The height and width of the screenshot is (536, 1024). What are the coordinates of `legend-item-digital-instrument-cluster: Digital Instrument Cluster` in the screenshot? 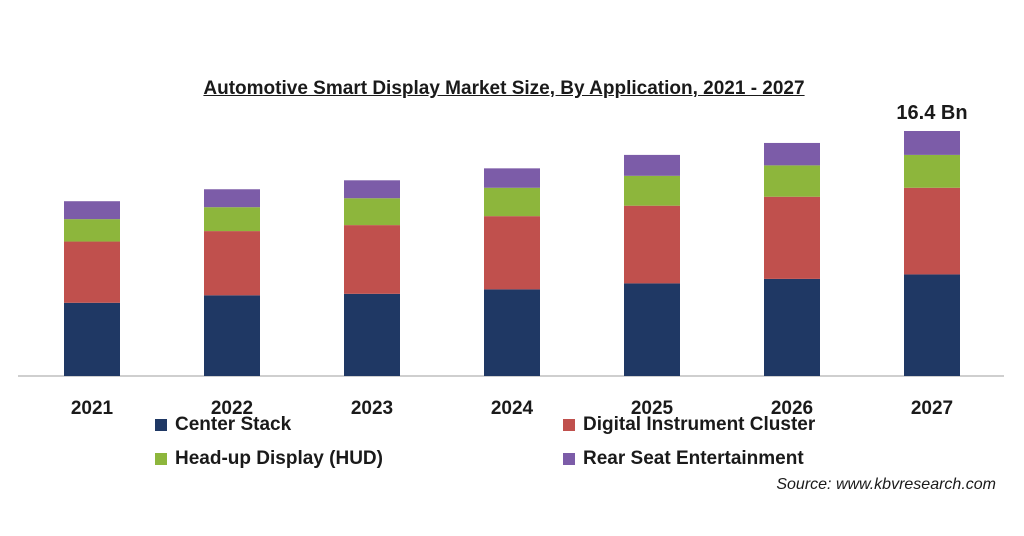 It's located at (689, 425).